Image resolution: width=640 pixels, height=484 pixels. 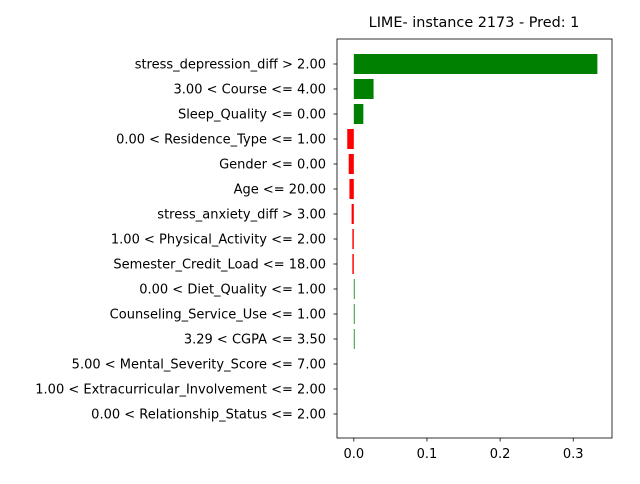 What do you see at coordinates (218, 240) in the screenshot?
I see `y-tick-label: 1.00 < Physical_Activity <= 2.00` at bounding box center [218, 240].